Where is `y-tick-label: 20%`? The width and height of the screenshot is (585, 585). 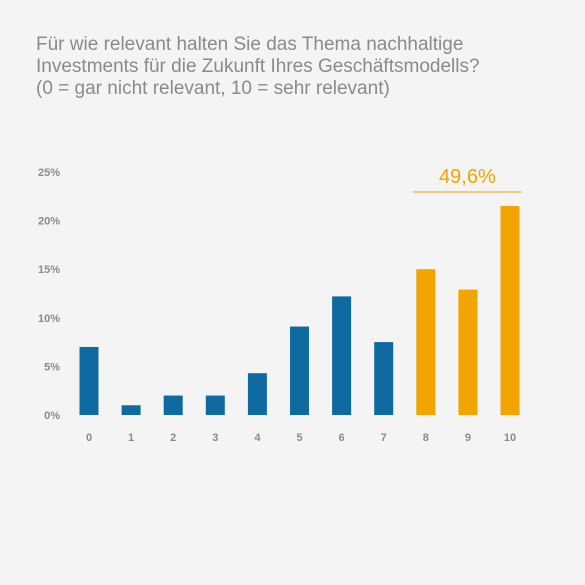 y-tick-label: 20% is located at coordinates (49, 222).